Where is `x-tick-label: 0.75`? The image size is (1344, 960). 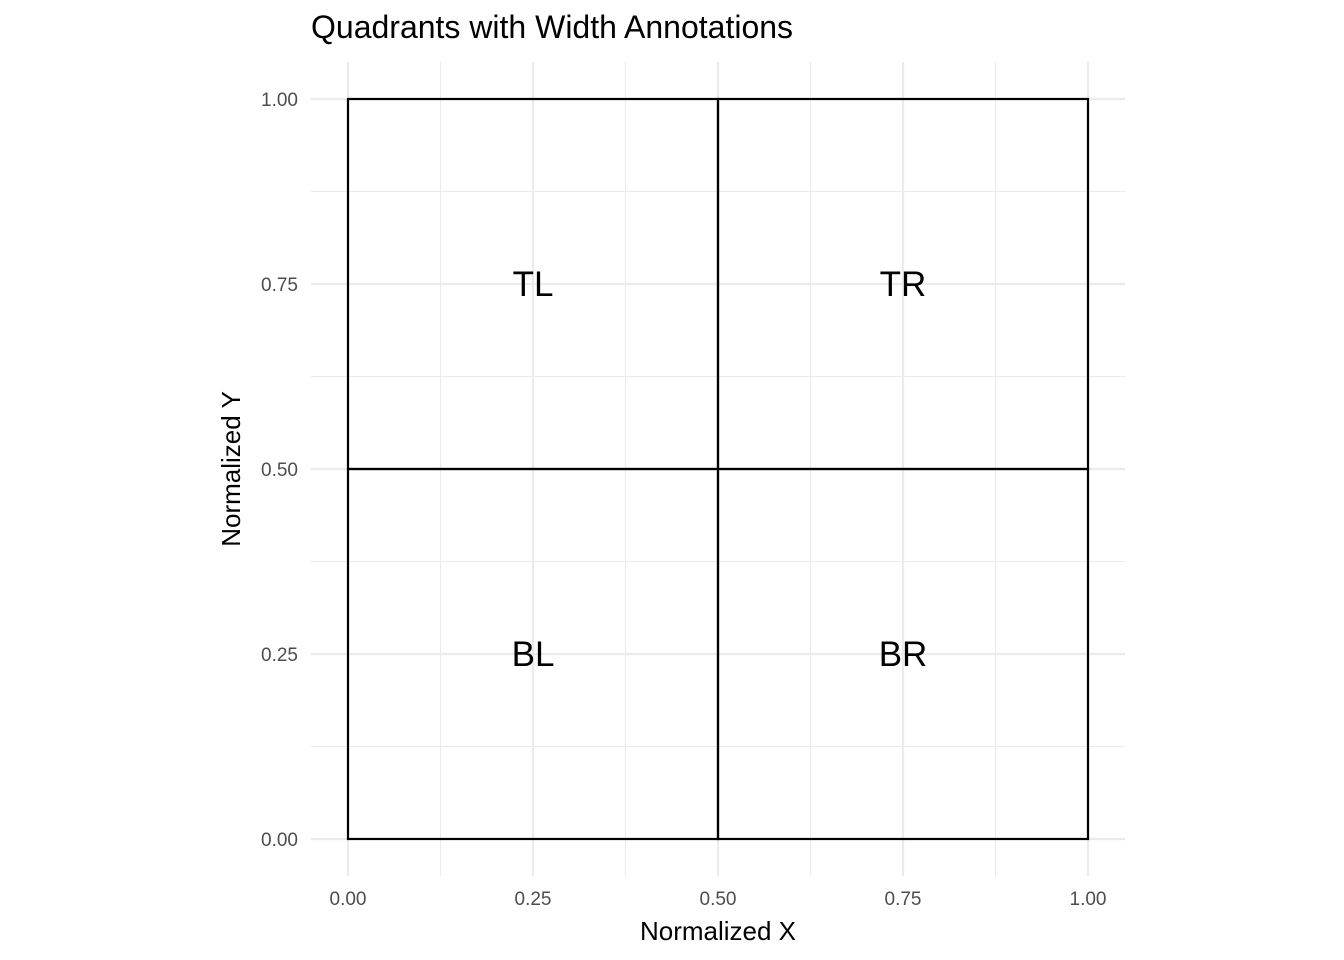 x-tick-label: 0.75 is located at coordinates (903, 899).